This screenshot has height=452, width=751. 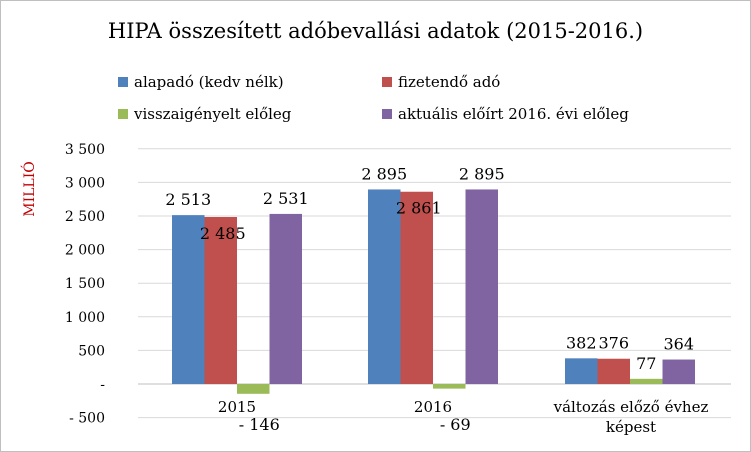 What do you see at coordinates (259, 424) in the screenshot?
I see `data-label: - 146` at bounding box center [259, 424].